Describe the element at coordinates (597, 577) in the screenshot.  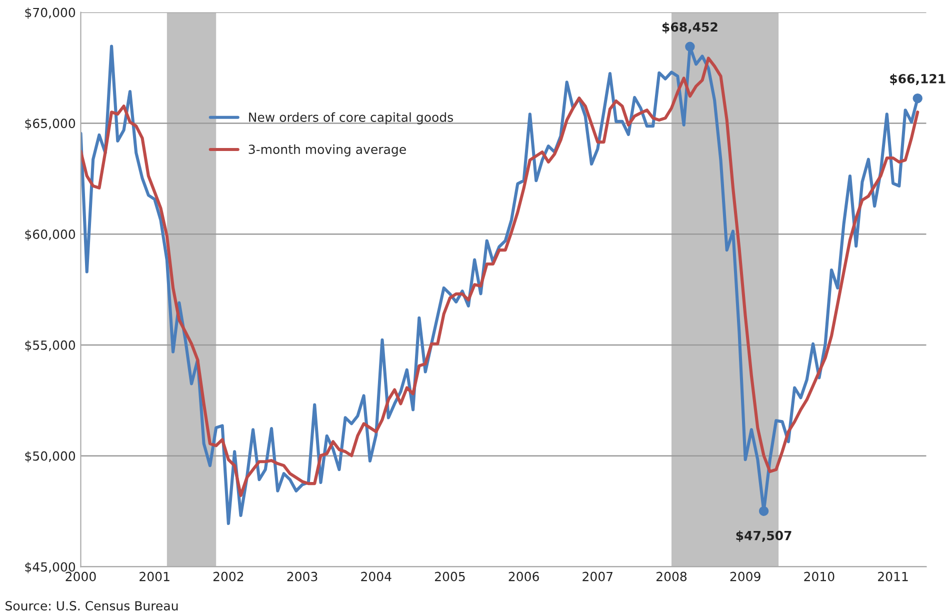
I see `x-tick-label: 2007` at that location.